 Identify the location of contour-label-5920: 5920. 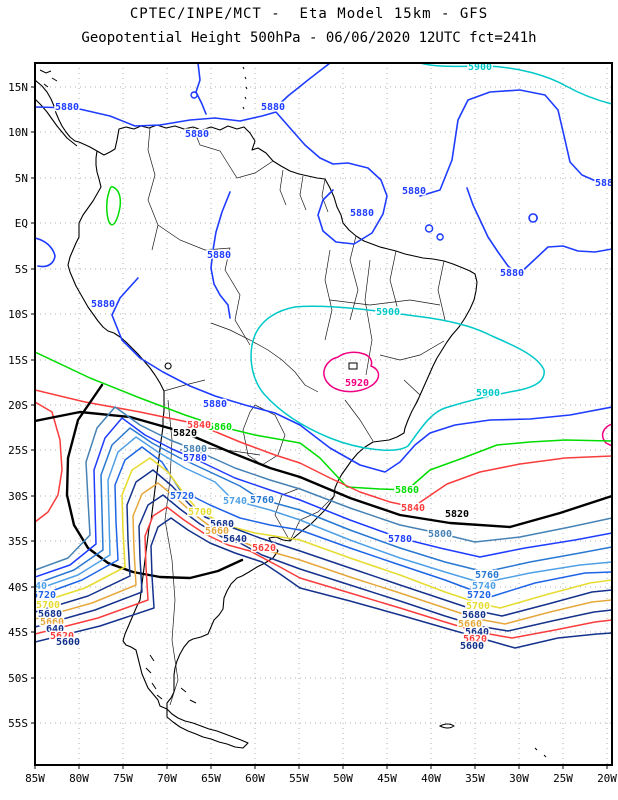
(357, 383).